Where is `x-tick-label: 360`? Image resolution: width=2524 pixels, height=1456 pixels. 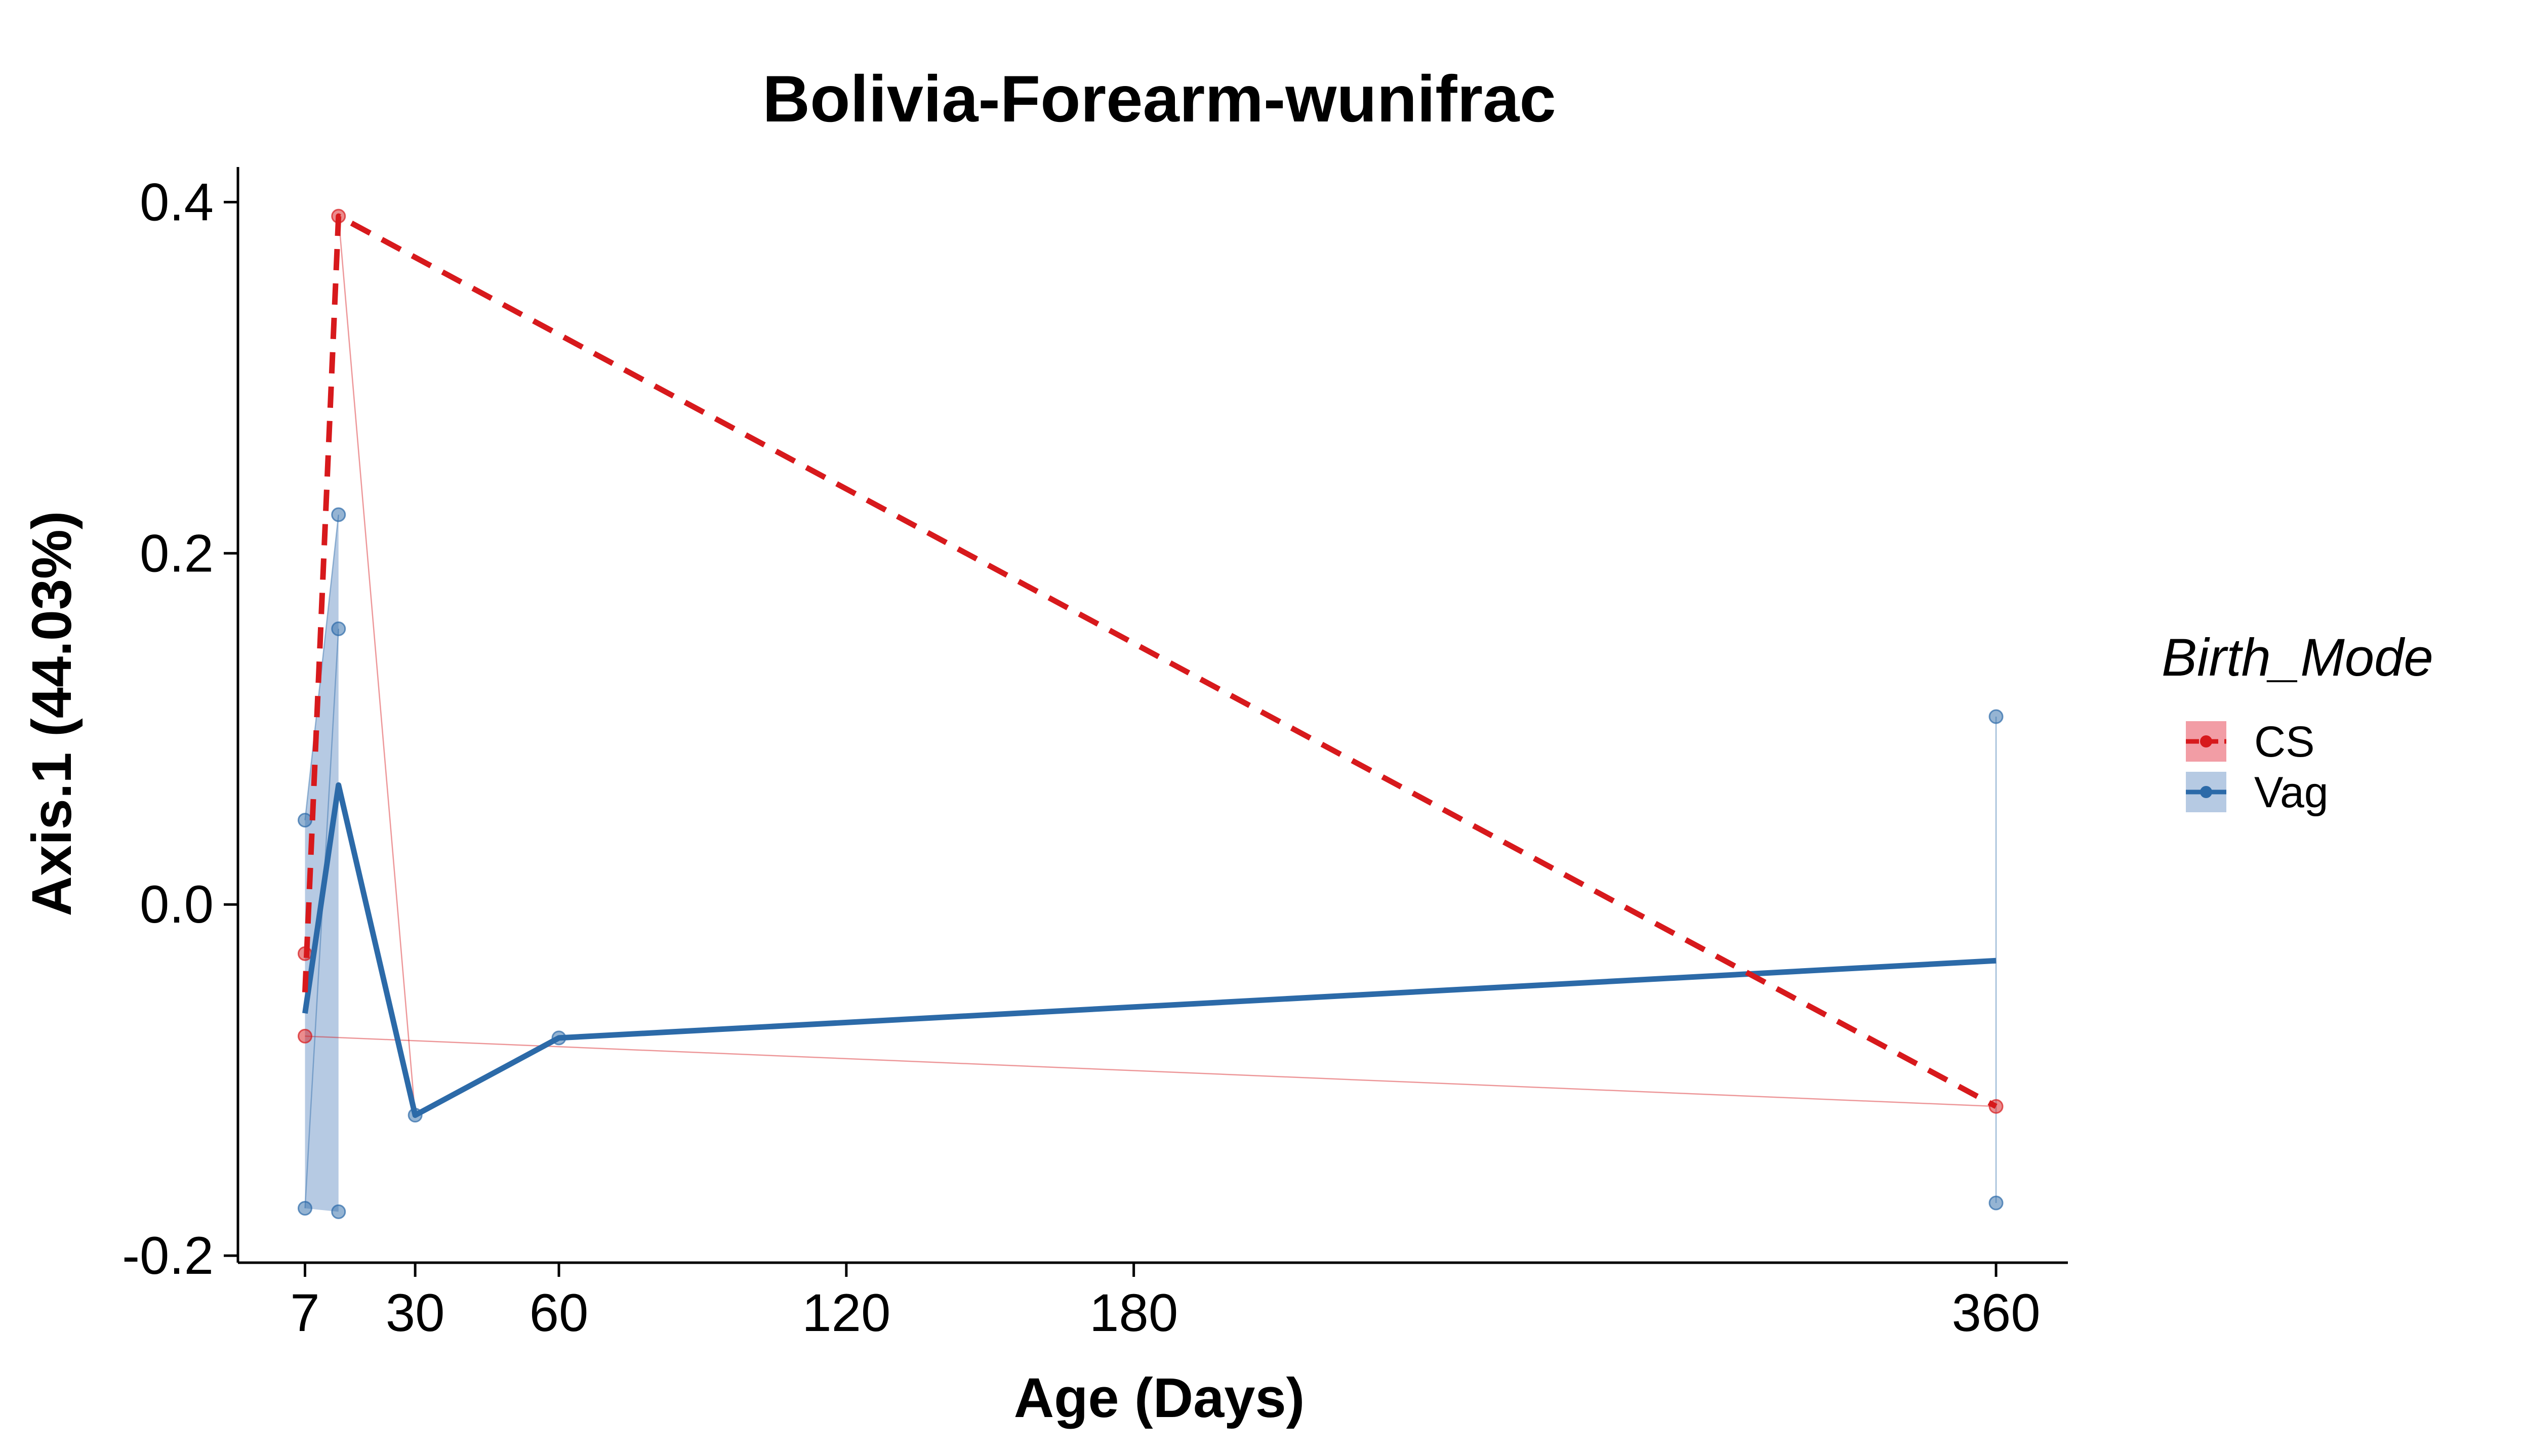
x-tick-label: 360 is located at coordinates (1995, 1313).